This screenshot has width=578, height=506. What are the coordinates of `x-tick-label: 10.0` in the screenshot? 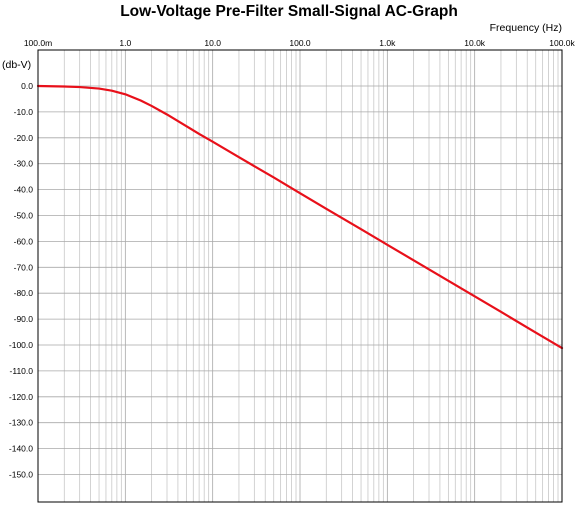 It's located at (212, 43).